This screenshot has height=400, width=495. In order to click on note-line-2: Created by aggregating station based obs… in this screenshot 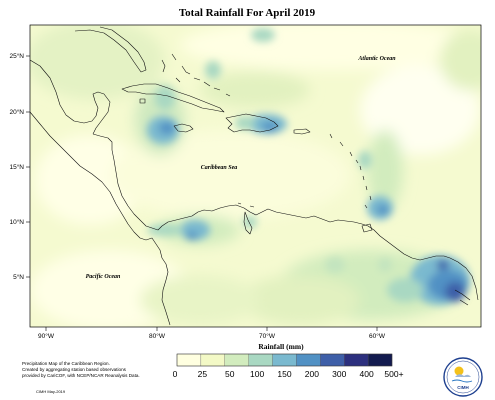, I will do `click(74, 369)`.